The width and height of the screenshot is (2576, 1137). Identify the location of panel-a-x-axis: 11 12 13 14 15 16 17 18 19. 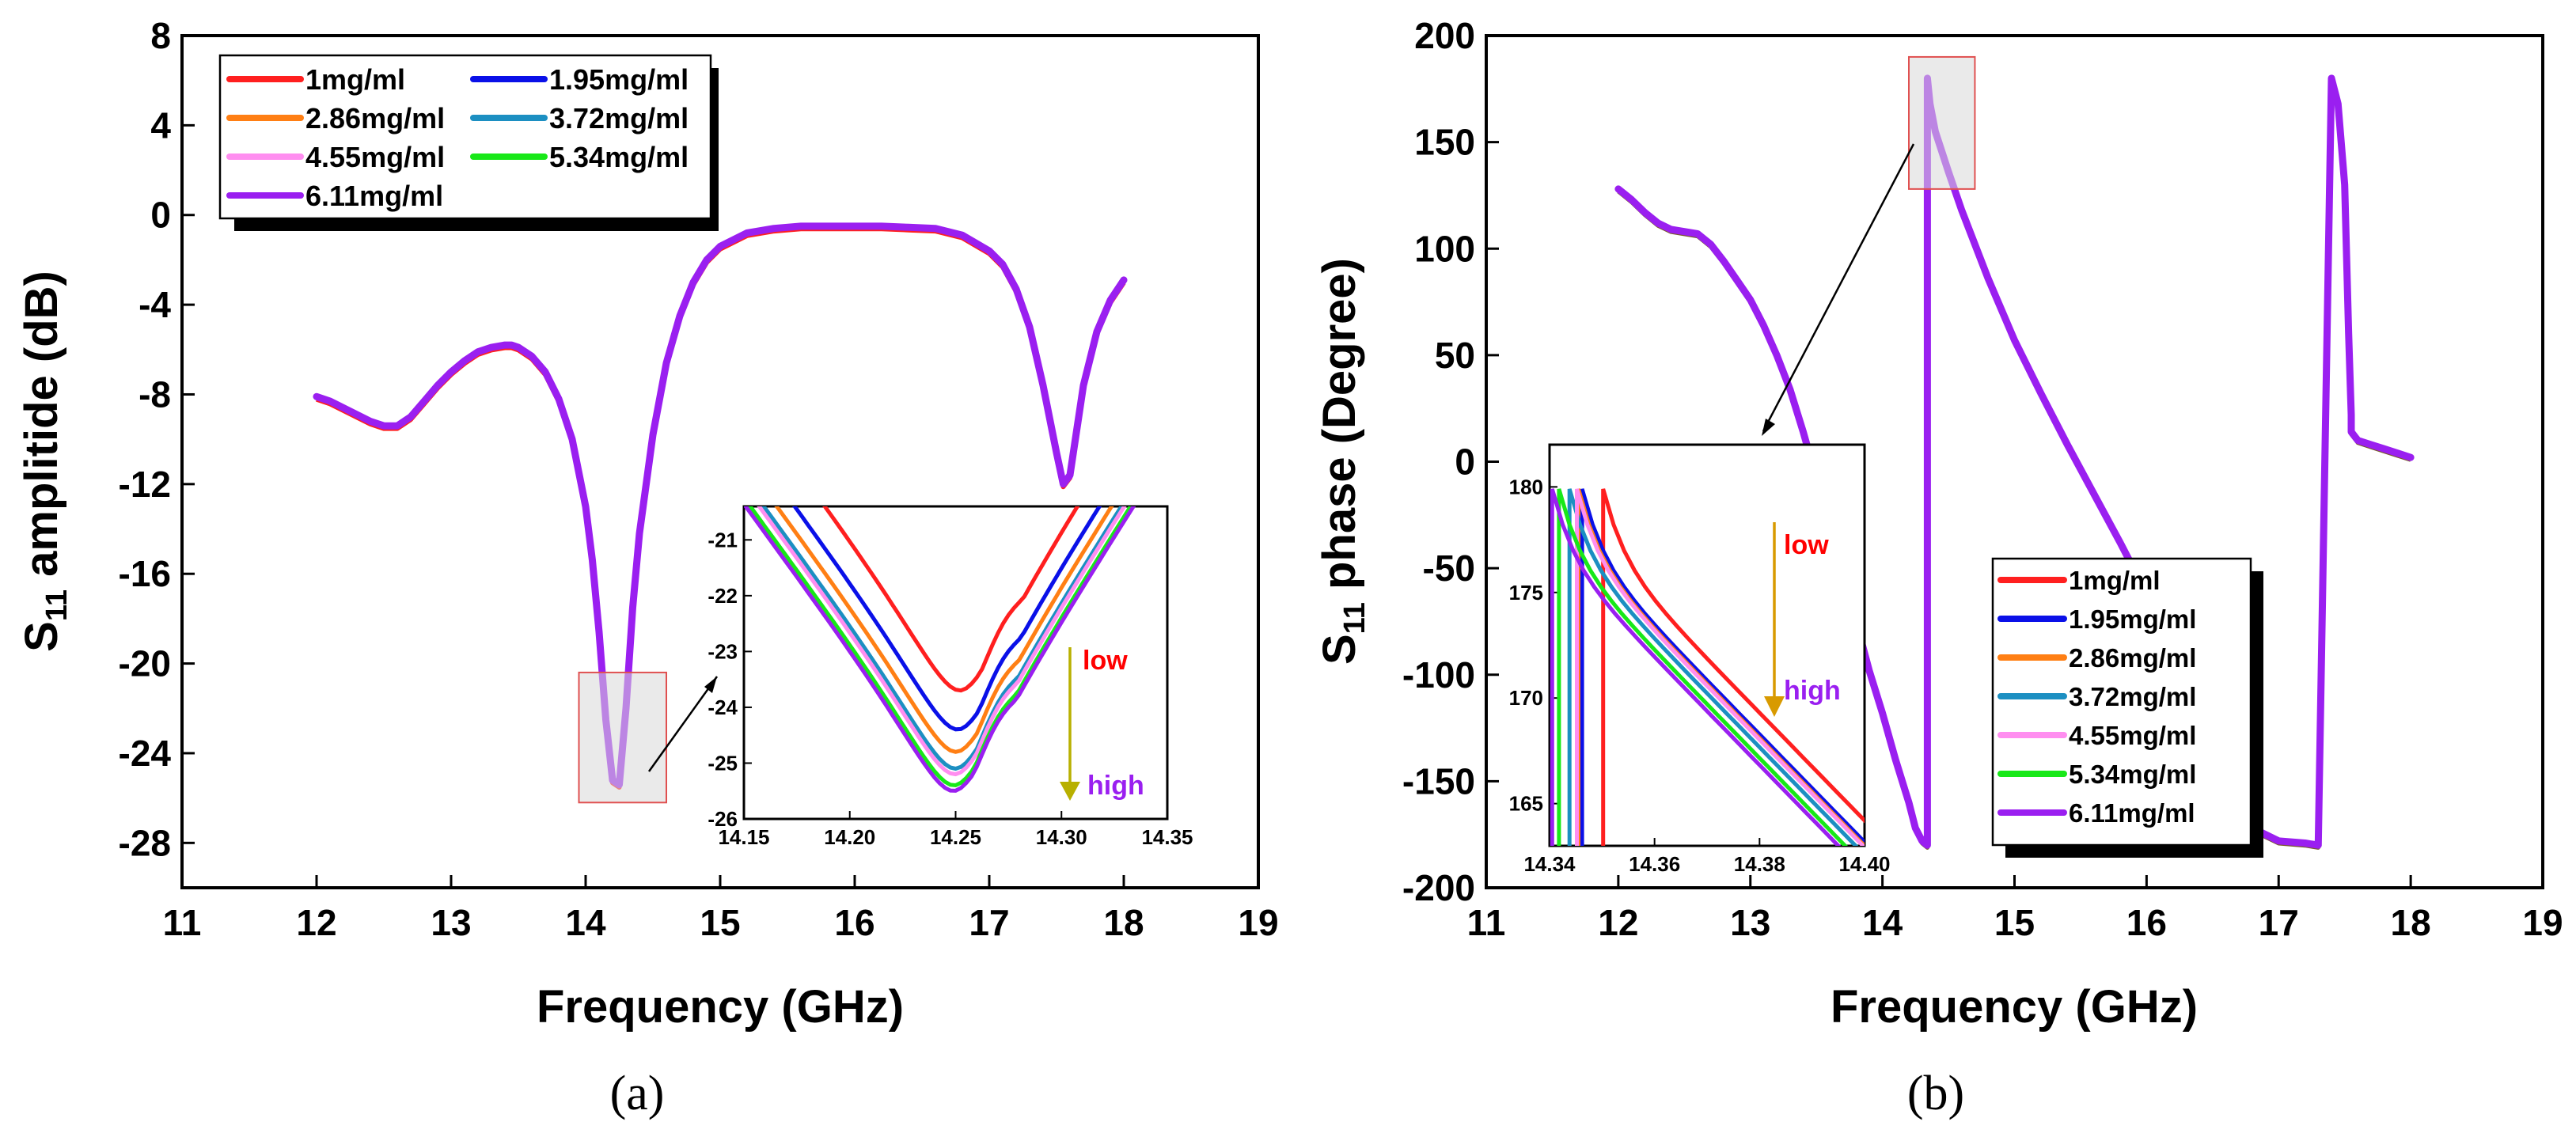
(721, 909).